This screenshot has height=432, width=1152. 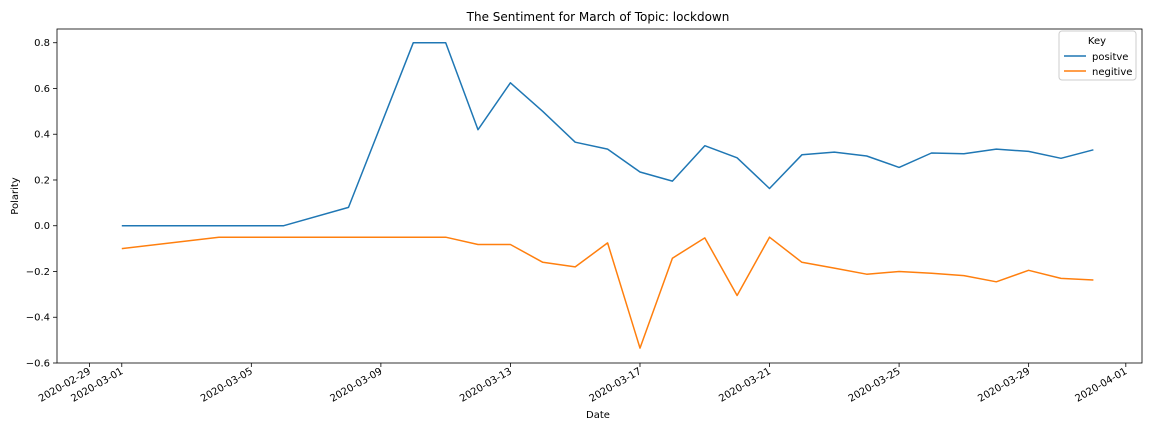 What do you see at coordinates (357, 385) in the screenshot?
I see `x-tick-label: 2020-03-09` at bounding box center [357, 385].